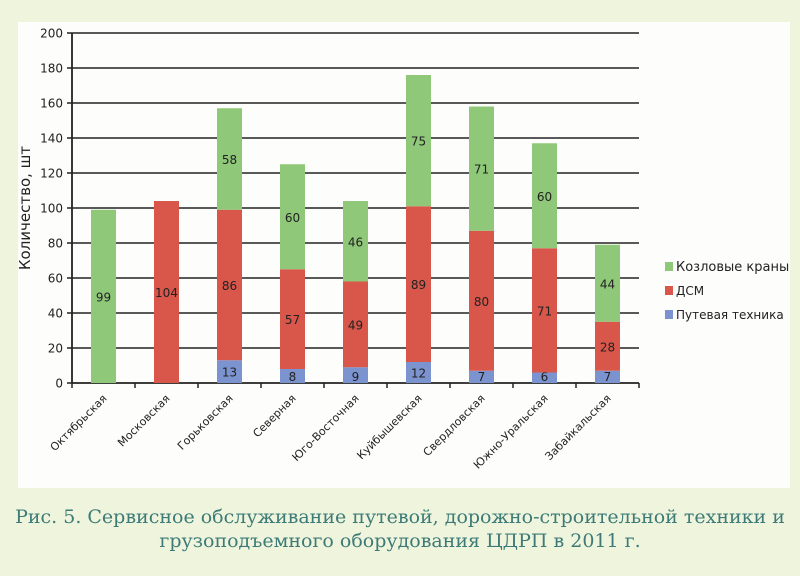  What do you see at coordinates (730, 315) in the screenshot?
I see `legend-label: Путевая техника` at bounding box center [730, 315].